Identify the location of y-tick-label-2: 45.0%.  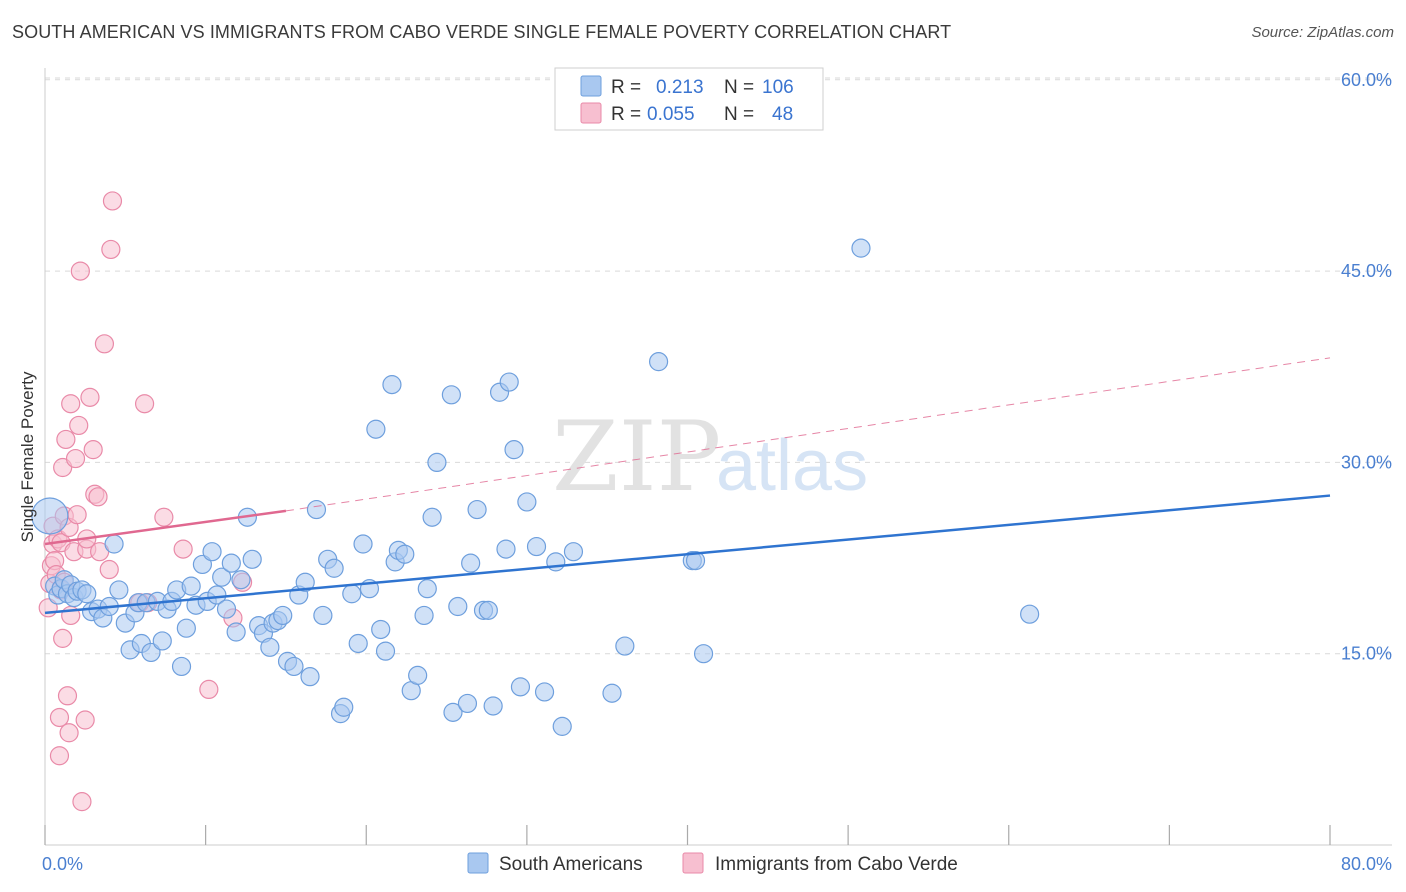
(1366, 271).